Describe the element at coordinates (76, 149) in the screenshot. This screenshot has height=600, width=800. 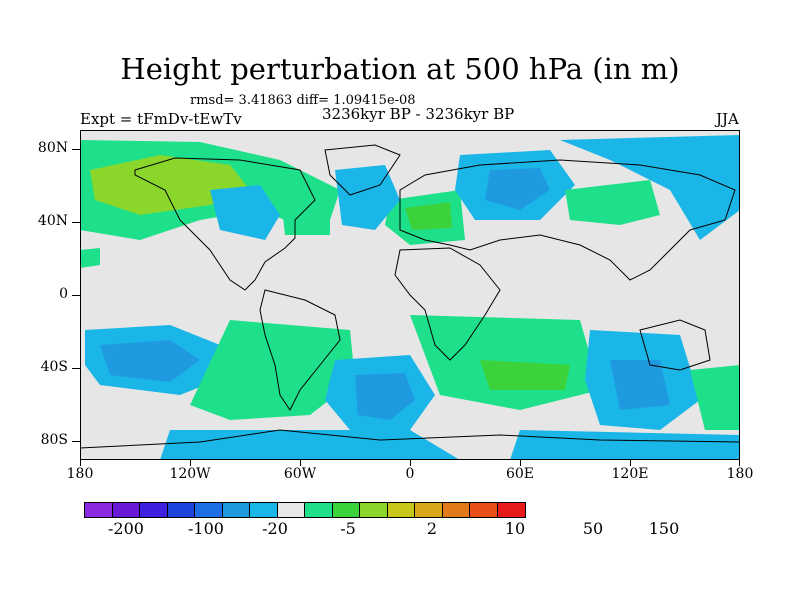
I see `lat-tick-80n` at that location.